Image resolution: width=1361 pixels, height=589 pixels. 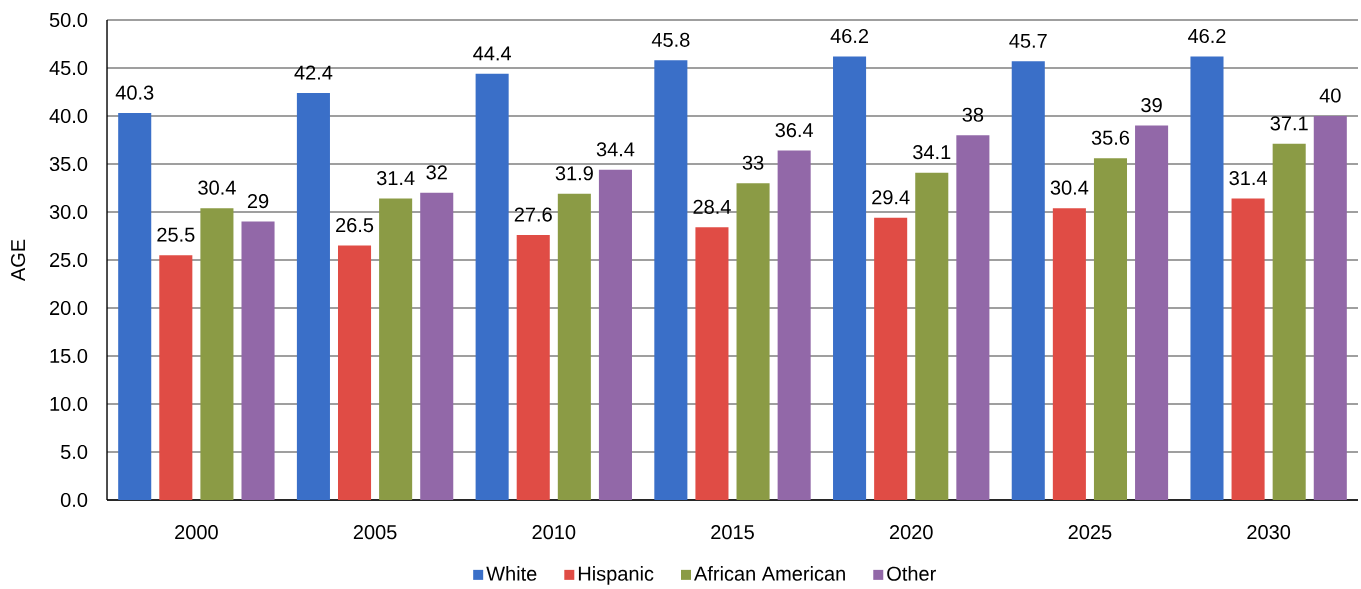 I want to click on y-tick-label: 5.0, so click(x=74, y=452).